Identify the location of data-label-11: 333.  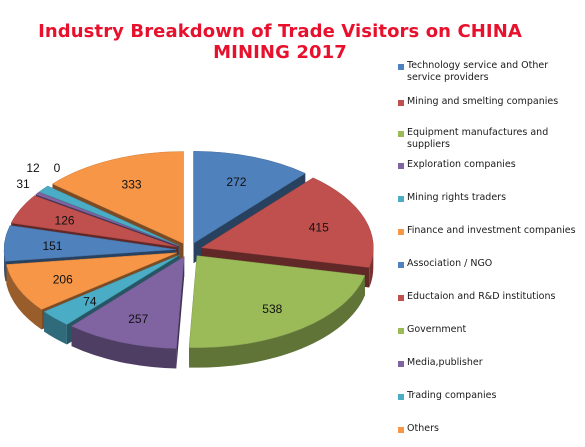
(132, 184).